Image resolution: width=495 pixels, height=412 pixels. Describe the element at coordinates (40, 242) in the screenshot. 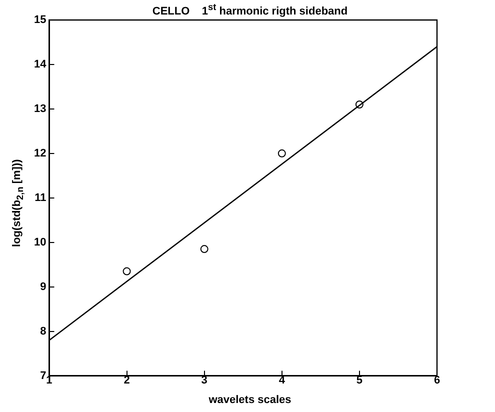

I see `y-tick-label: 10` at that location.